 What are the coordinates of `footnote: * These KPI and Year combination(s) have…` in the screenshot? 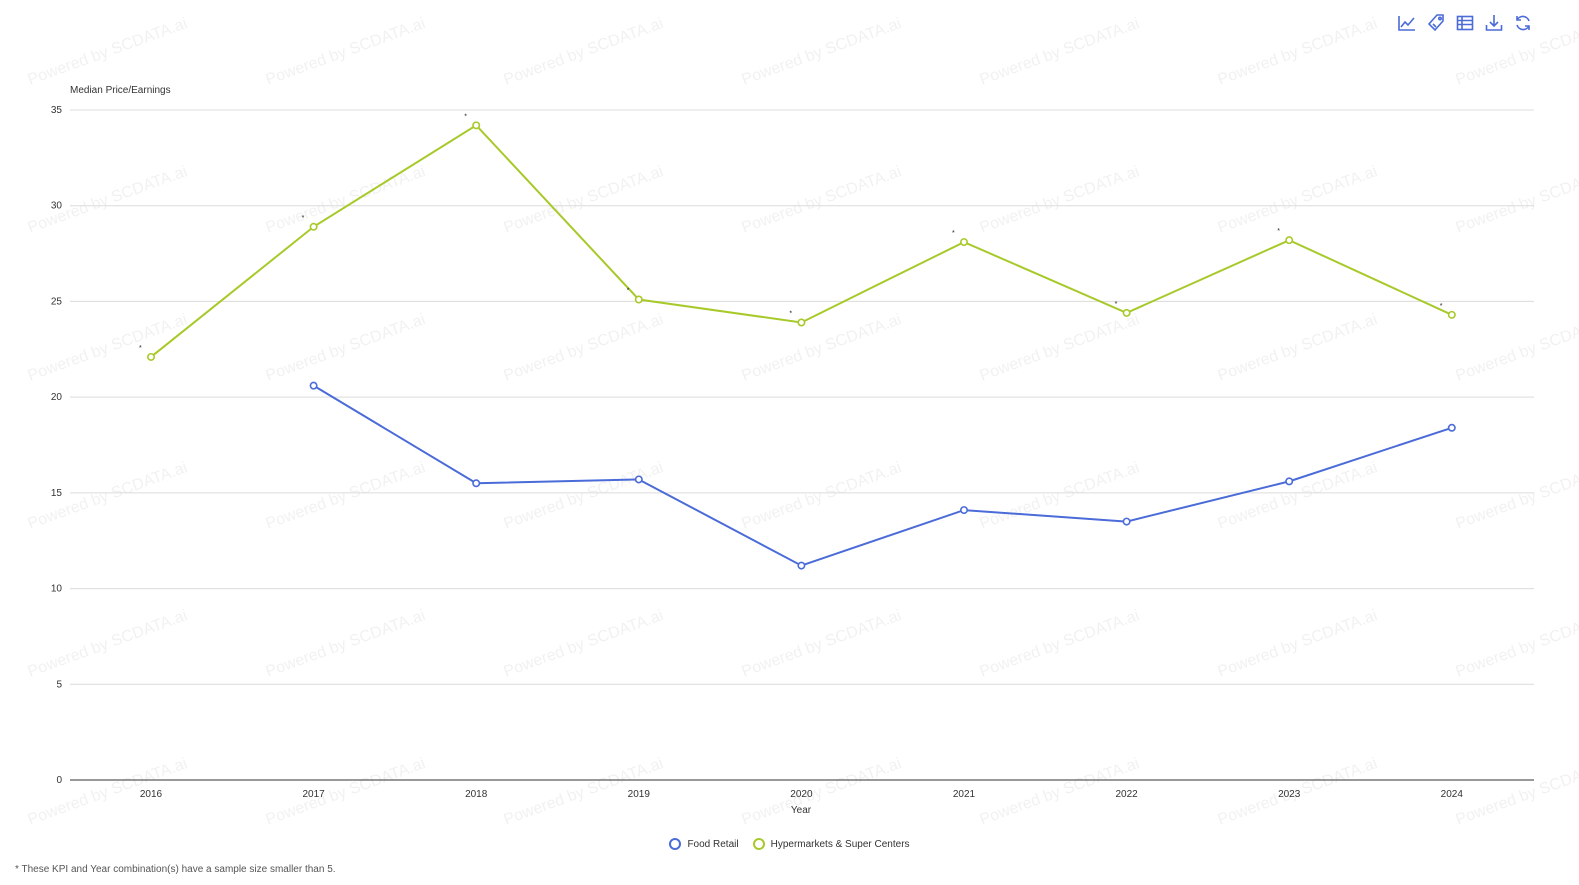 It's located at (175, 869).